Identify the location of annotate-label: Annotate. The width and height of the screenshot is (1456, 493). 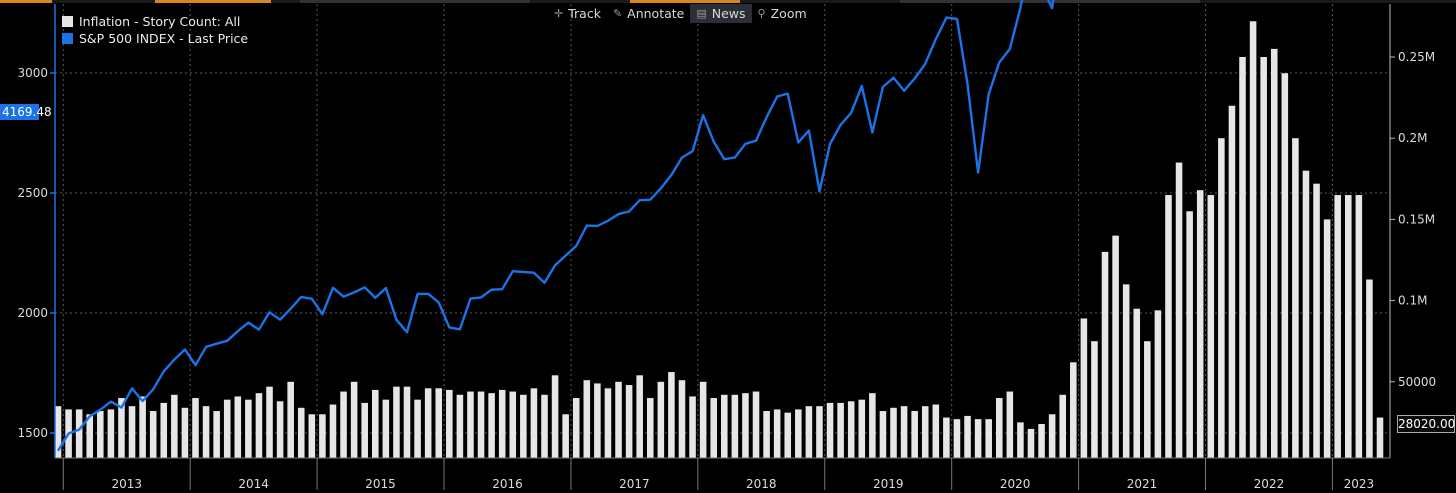
(656, 13).